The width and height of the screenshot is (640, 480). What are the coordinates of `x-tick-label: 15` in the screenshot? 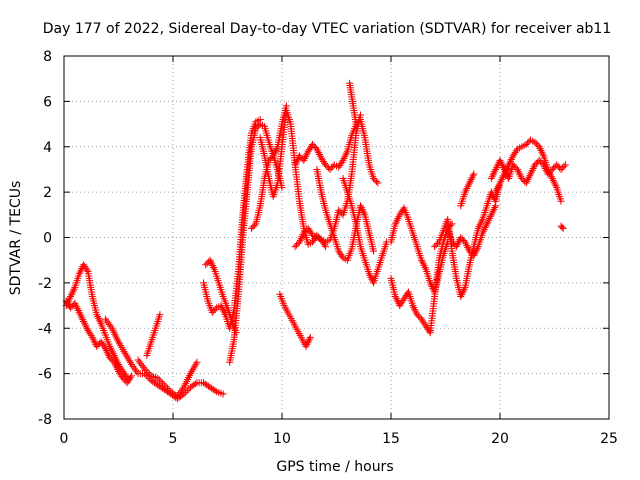 It's located at (391, 439).